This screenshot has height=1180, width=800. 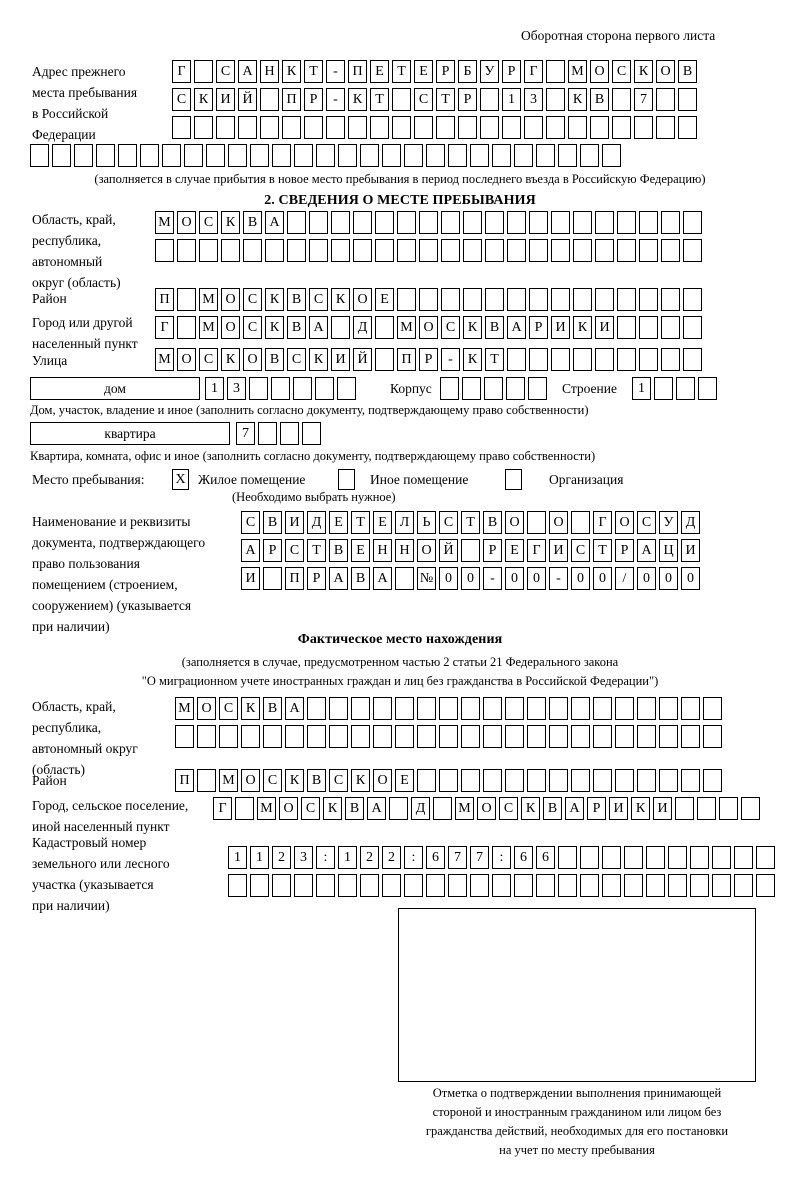 What do you see at coordinates (236, 388) in the screenshot?
I see `s2-house-cell-2: 3` at bounding box center [236, 388].